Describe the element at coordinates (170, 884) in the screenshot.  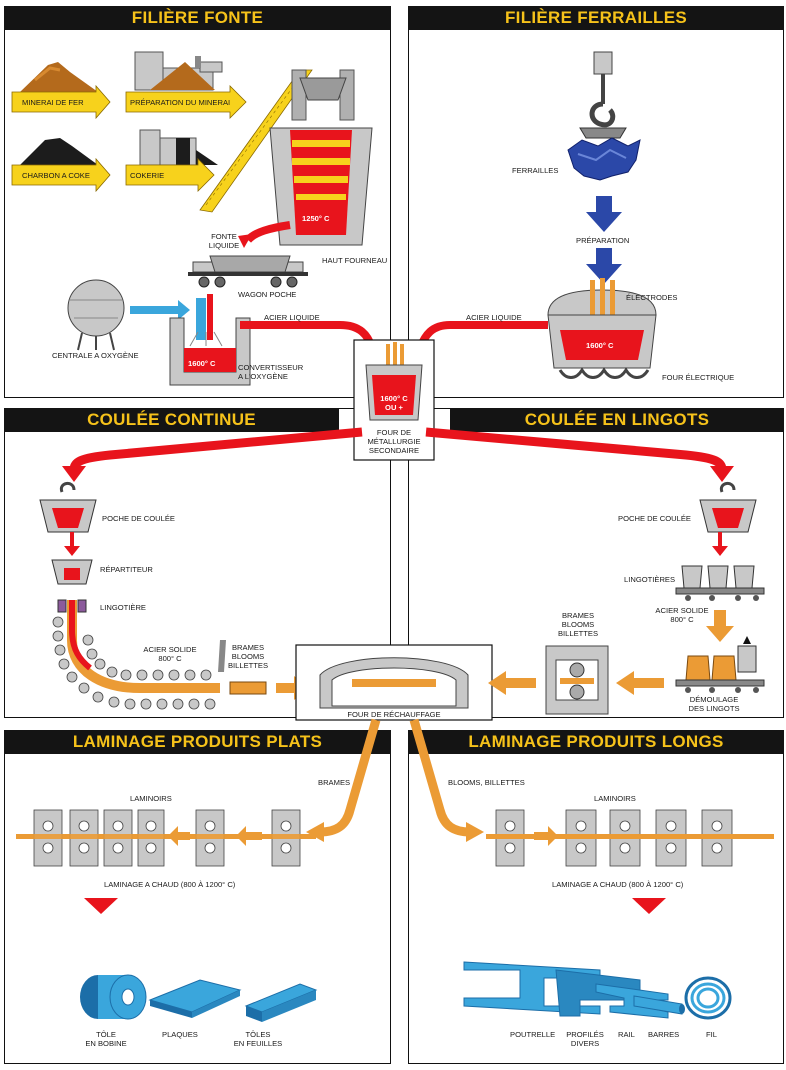
I see `label-laminage-chaud-plats: LAMINAGE A CHAUD (800 à 1200° C)` at that location.